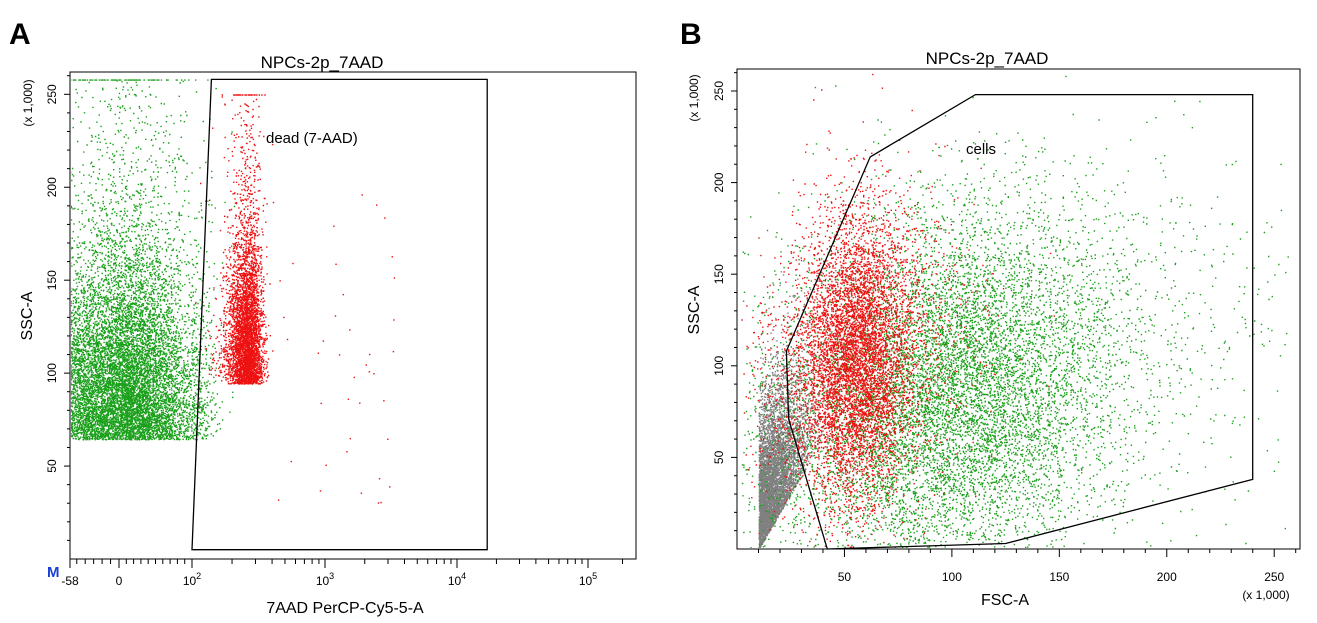 Image resolution: width=1317 pixels, height=623 pixels. I want to click on panel-a-y-axis-label: SSC-A, so click(27, 315).